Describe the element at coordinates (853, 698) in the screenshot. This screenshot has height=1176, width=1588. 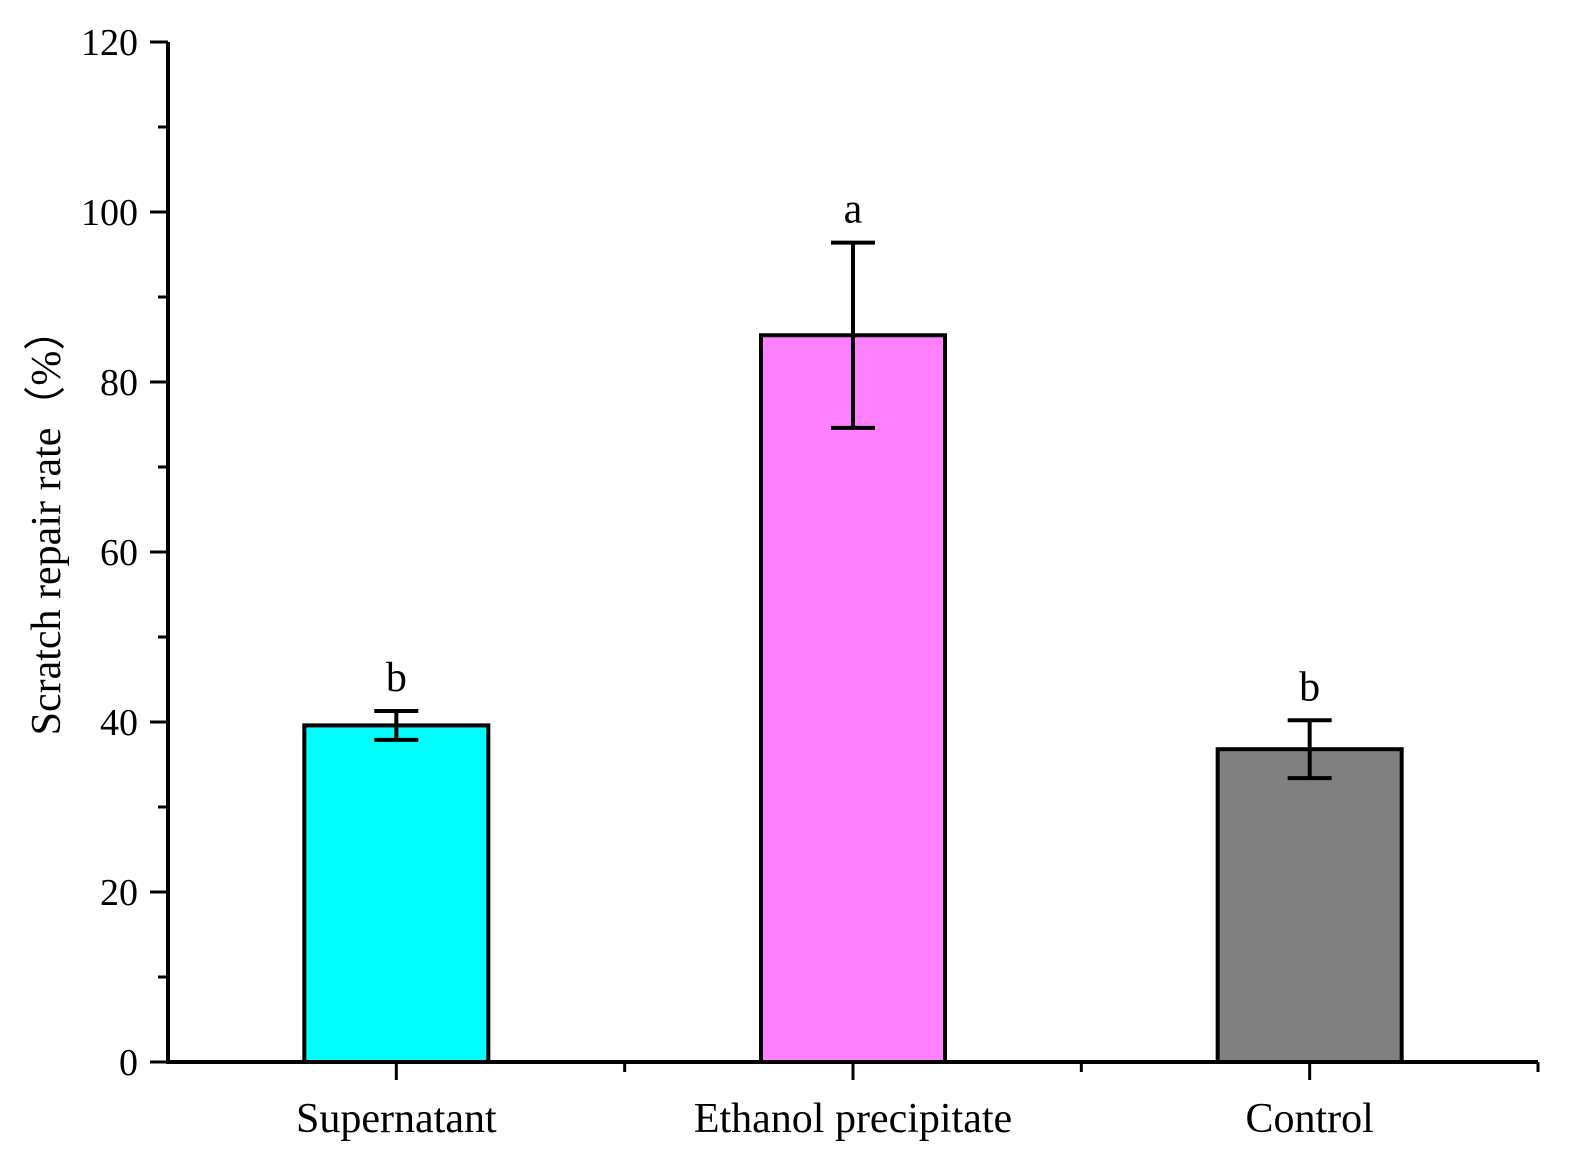
I see `bar-ethanol-precipitate` at that location.